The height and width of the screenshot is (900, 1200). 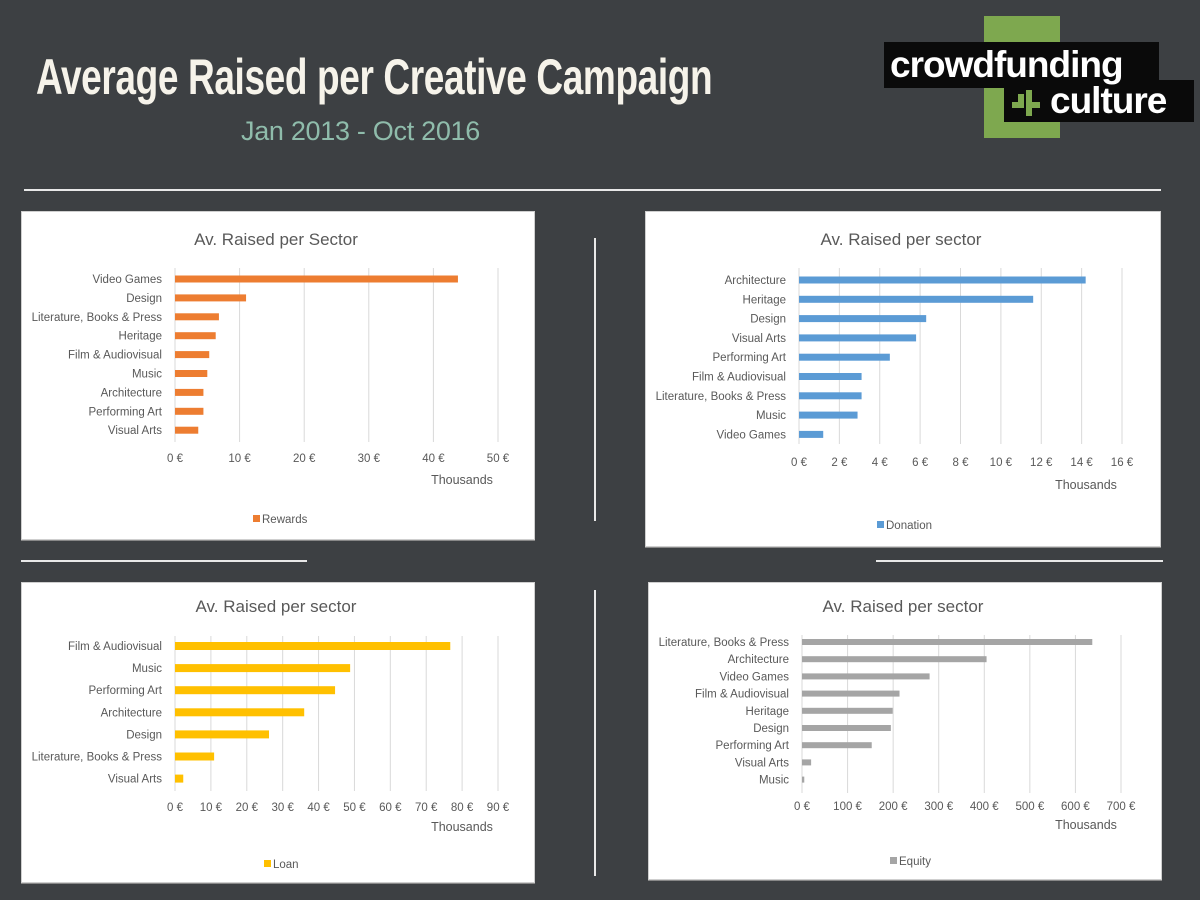 What do you see at coordinates (360, 131) in the screenshot?
I see `page-subtitle: Jan 2013 - Oct 2016` at bounding box center [360, 131].